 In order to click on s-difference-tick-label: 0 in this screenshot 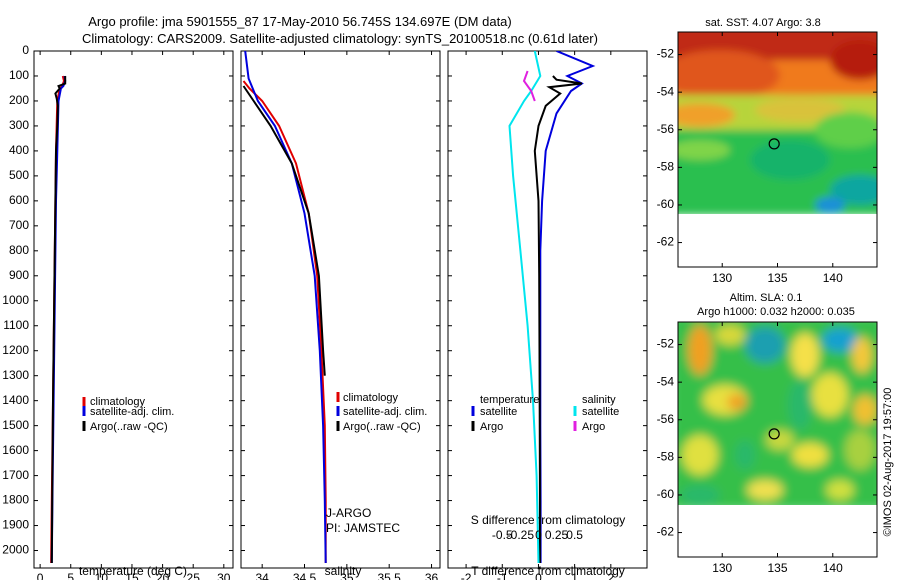, I will do `click(538, 535)`.